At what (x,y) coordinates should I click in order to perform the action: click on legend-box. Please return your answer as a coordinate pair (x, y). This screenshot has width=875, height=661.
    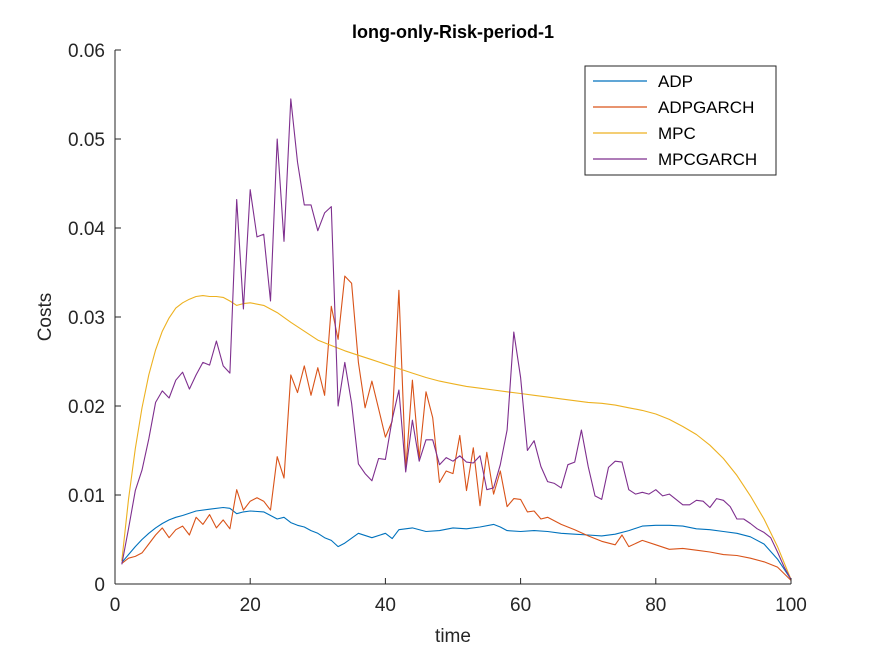
    Looking at the image, I should click on (680, 120).